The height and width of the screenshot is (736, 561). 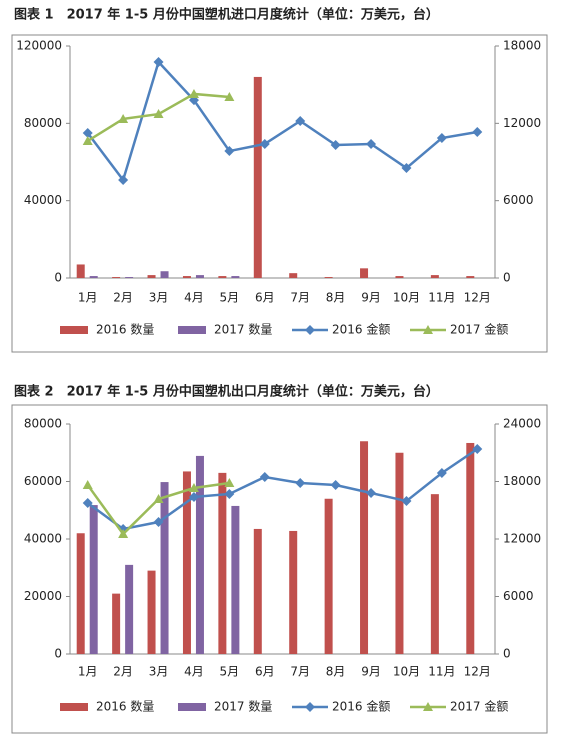 What do you see at coordinates (406, 672) in the screenshot?
I see `x-tick-label: 10月` at bounding box center [406, 672].